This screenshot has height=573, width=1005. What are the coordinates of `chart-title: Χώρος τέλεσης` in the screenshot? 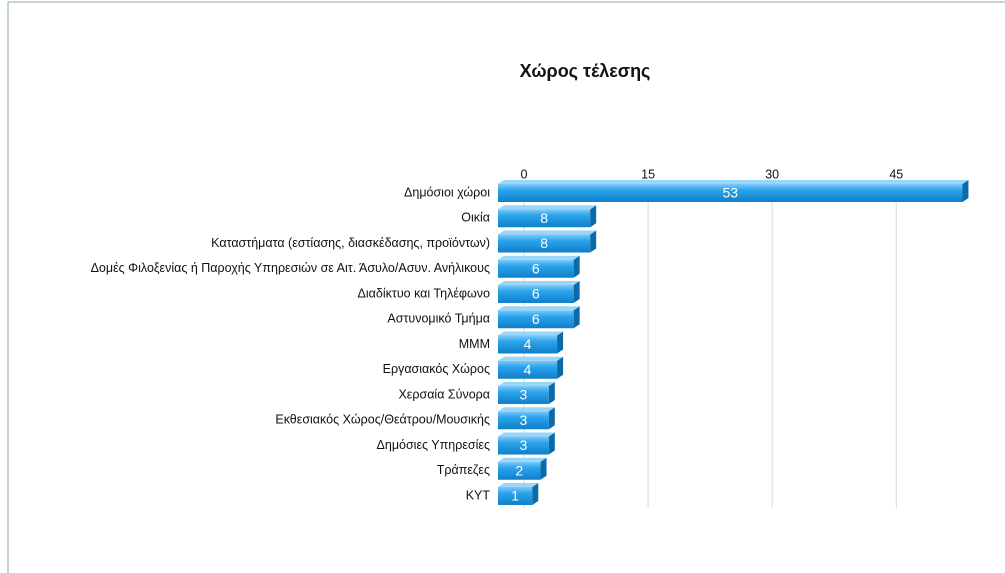 It's located at (585, 71).